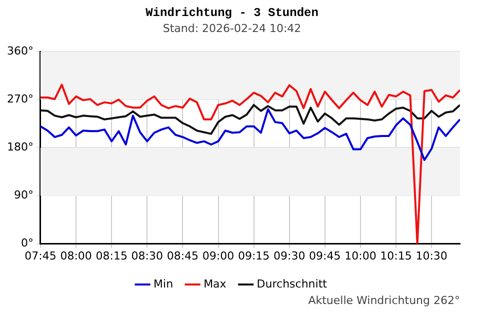 The width and height of the screenshot is (500, 320). I want to click on x-tick-label: 07:45, so click(40, 255).